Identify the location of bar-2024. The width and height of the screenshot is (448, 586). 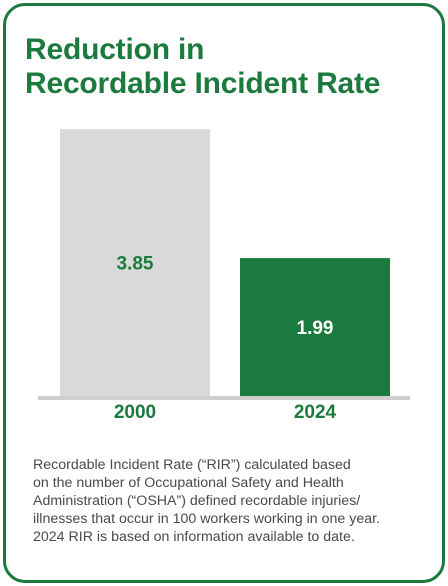
(315, 327).